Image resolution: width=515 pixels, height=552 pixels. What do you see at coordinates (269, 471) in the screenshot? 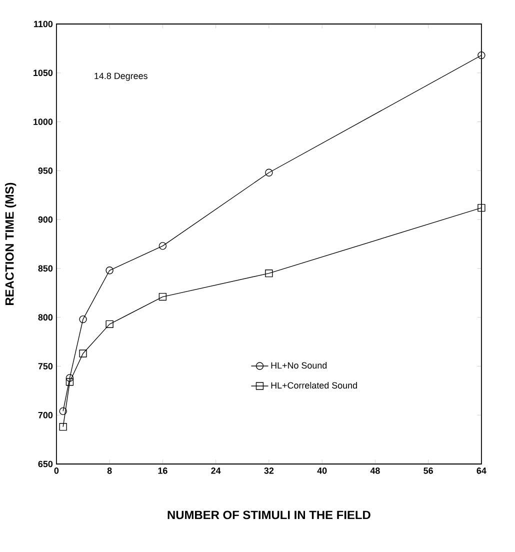
I see `x-tick-label: 32` at bounding box center [269, 471].